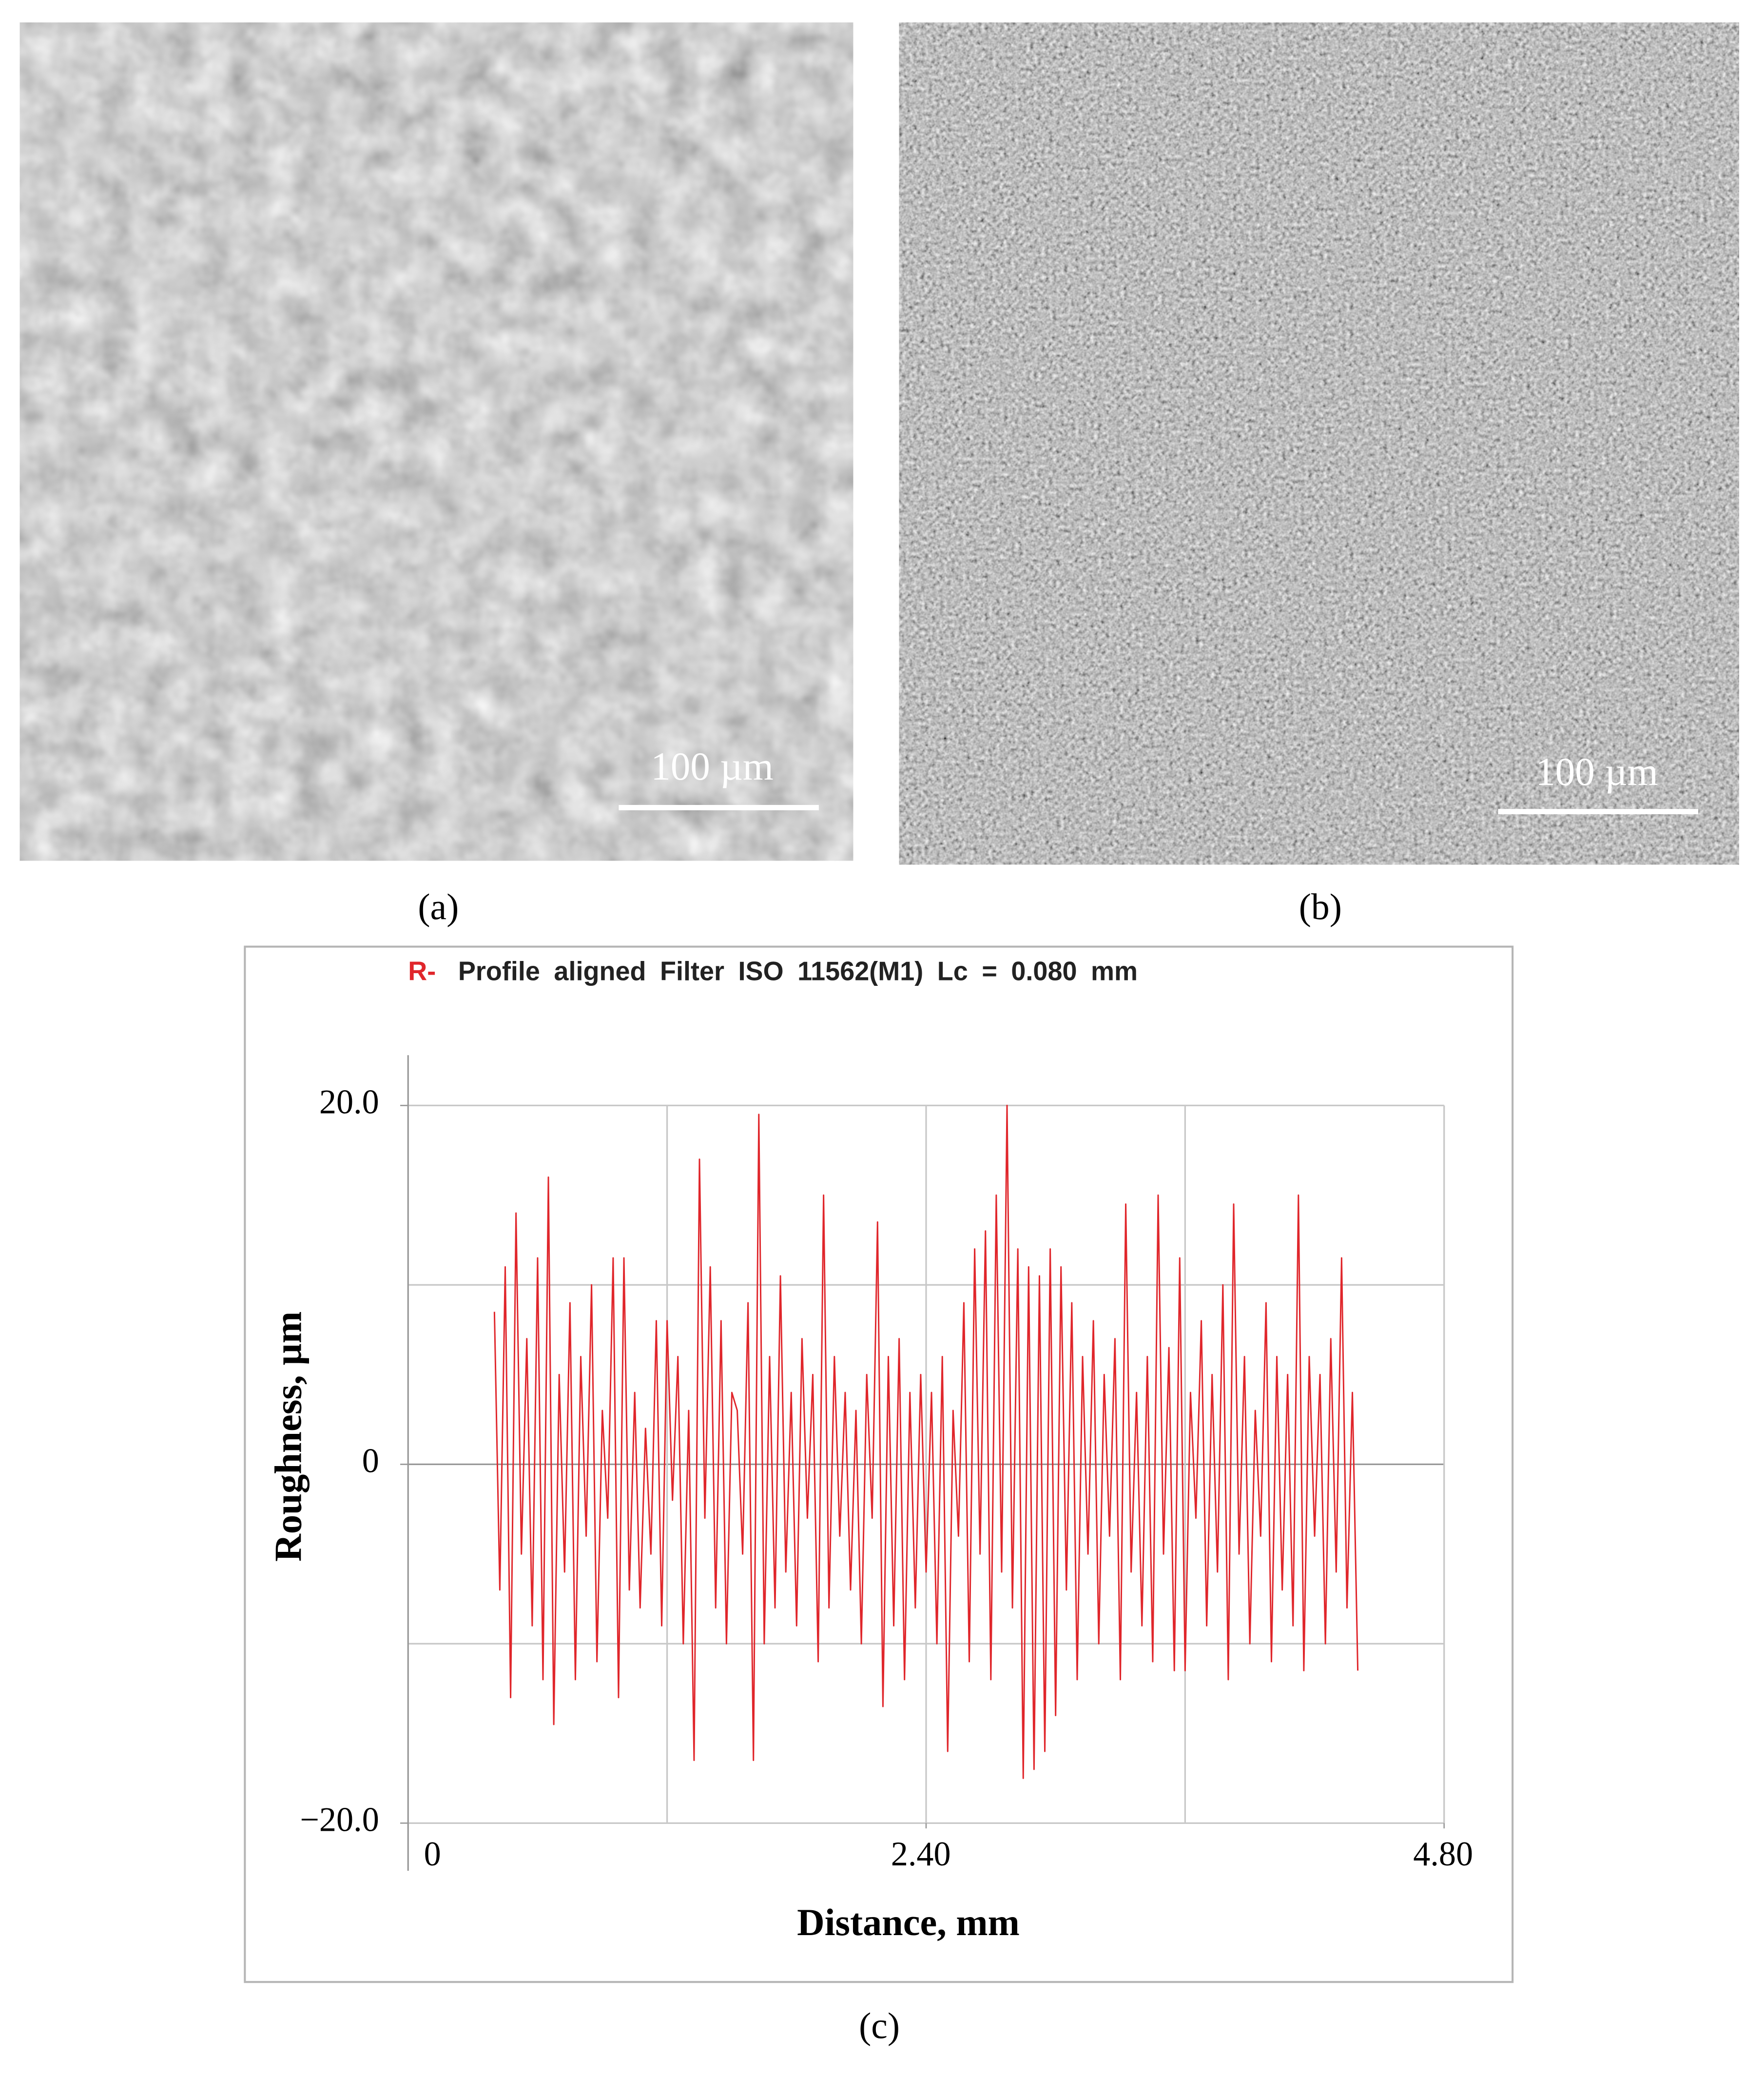  Describe the element at coordinates (370, 1461) in the screenshot. I see `y-tick-label: 0` at that location.